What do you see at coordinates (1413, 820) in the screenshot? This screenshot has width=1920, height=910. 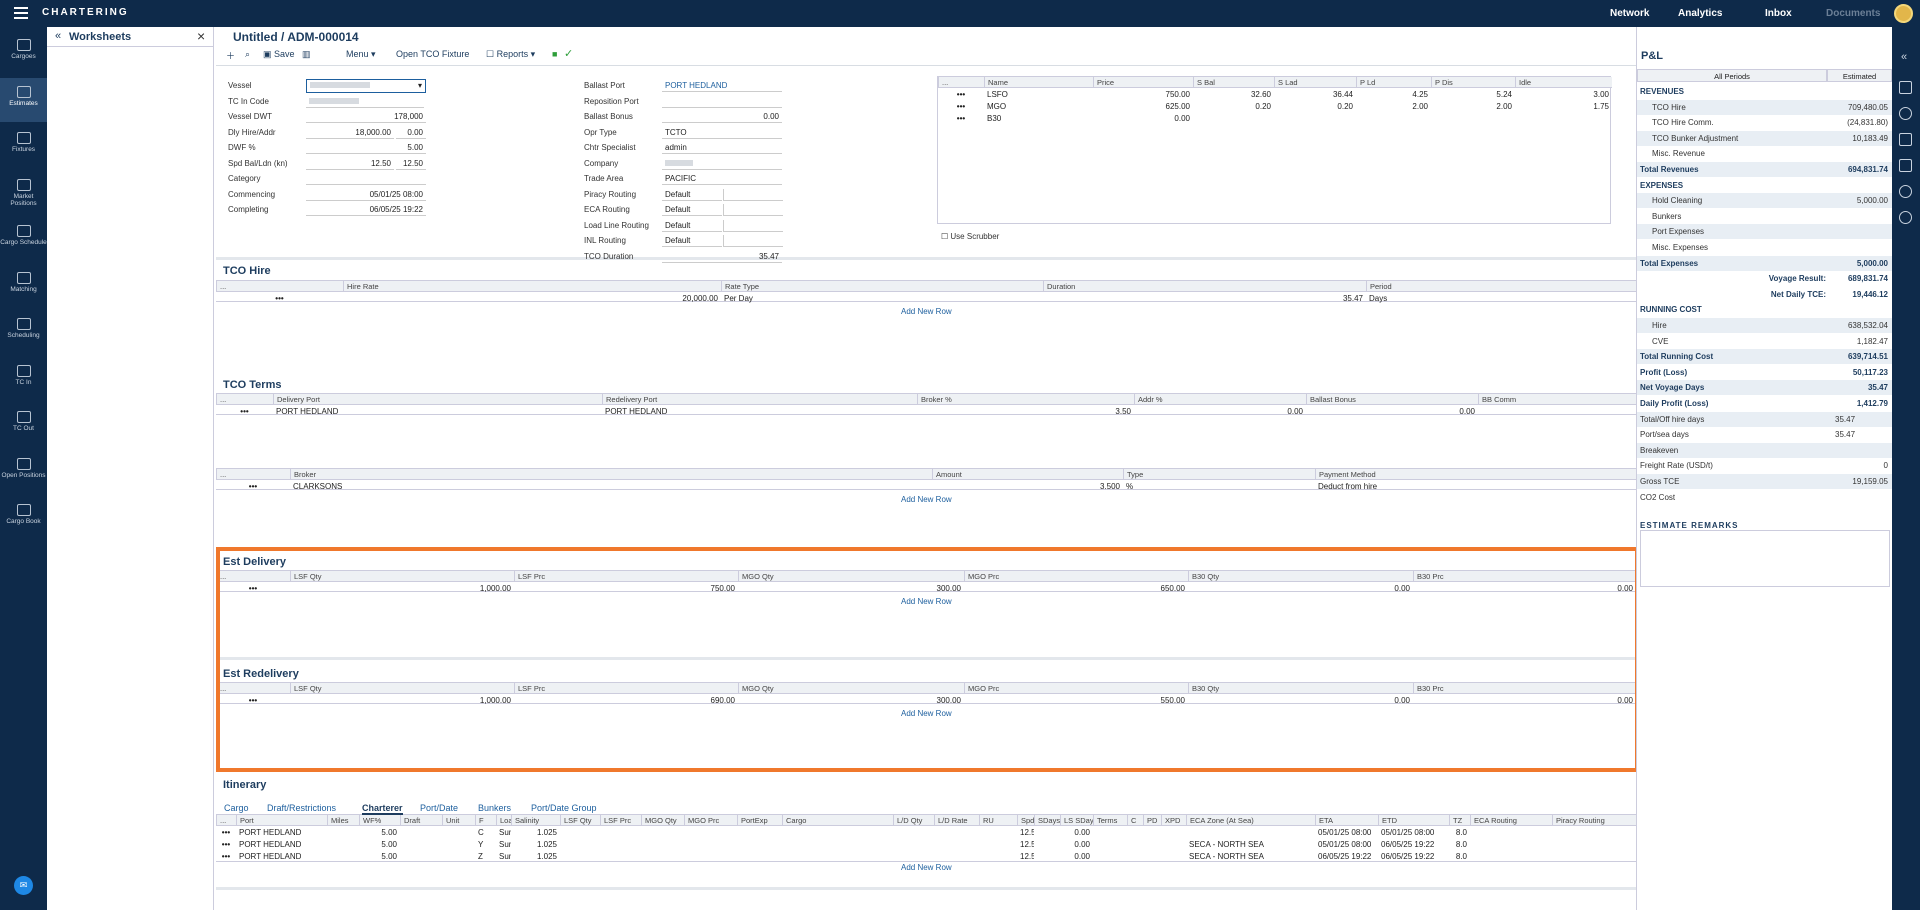 I see `column-header: ETD` at bounding box center [1413, 820].